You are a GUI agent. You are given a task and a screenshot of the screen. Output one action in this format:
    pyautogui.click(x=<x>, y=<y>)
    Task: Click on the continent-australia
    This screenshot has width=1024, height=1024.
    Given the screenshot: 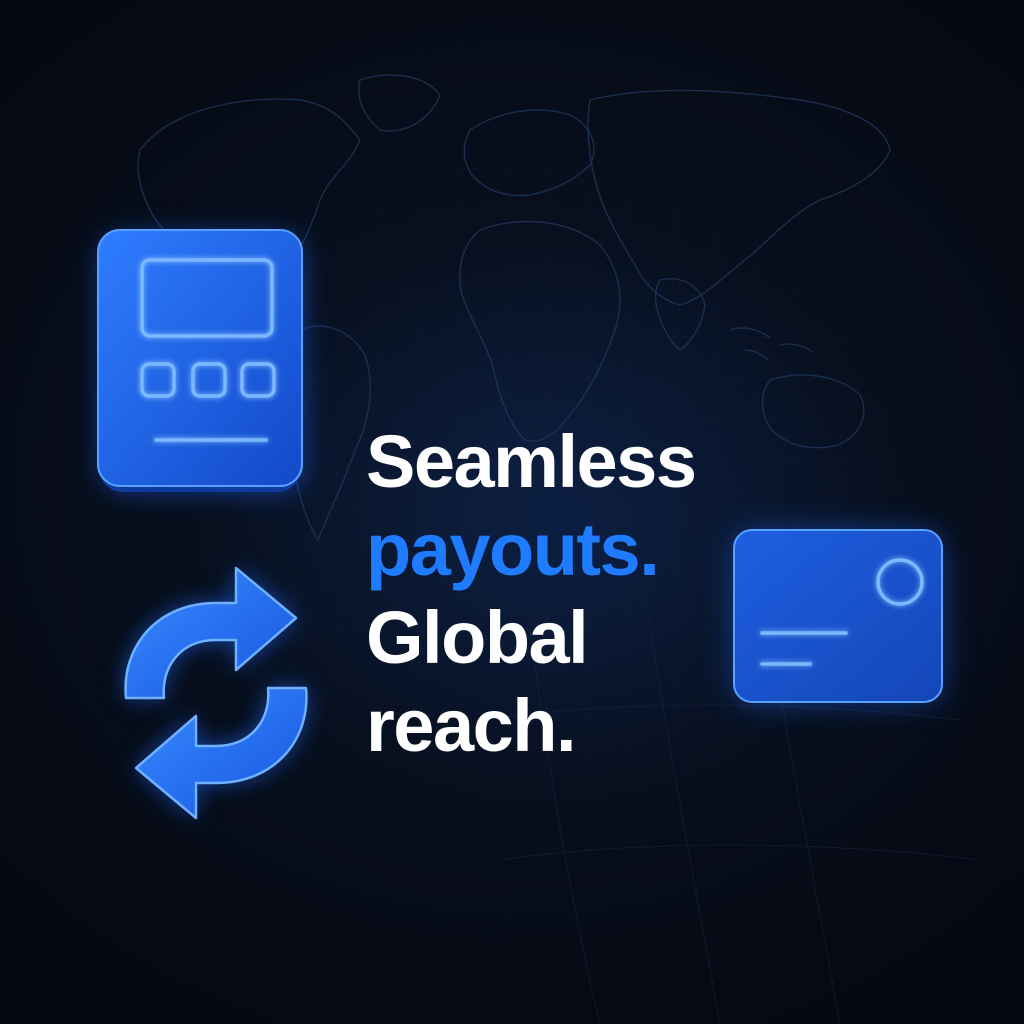 What is the action you would take?
    pyautogui.click(x=813, y=411)
    